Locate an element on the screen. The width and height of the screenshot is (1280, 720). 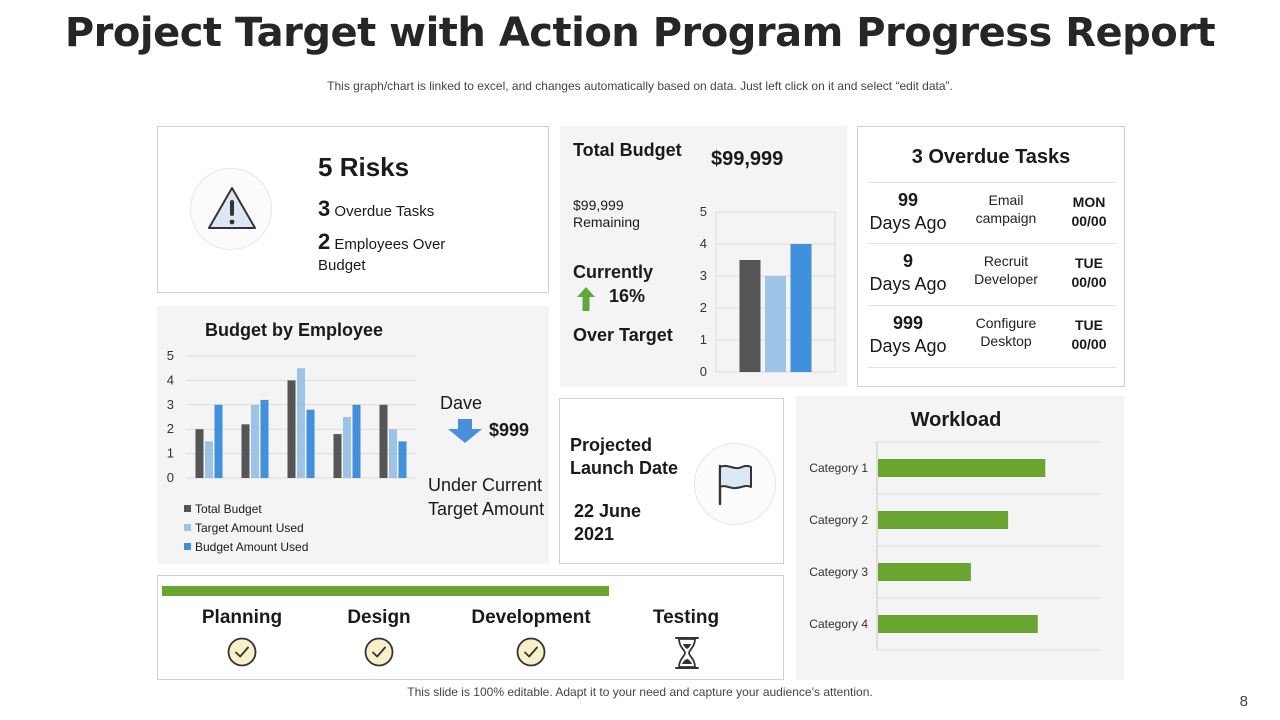
workload-title: Workload is located at coordinates (956, 420).